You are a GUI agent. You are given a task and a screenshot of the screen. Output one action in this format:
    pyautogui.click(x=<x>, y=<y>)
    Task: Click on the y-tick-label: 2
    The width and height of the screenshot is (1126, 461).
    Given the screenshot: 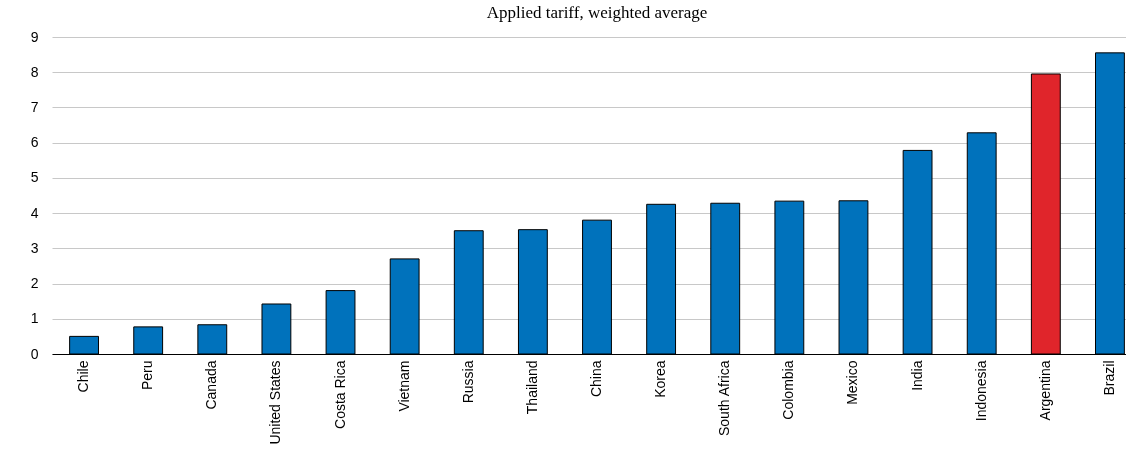 What is the action you would take?
    pyautogui.click(x=34, y=283)
    